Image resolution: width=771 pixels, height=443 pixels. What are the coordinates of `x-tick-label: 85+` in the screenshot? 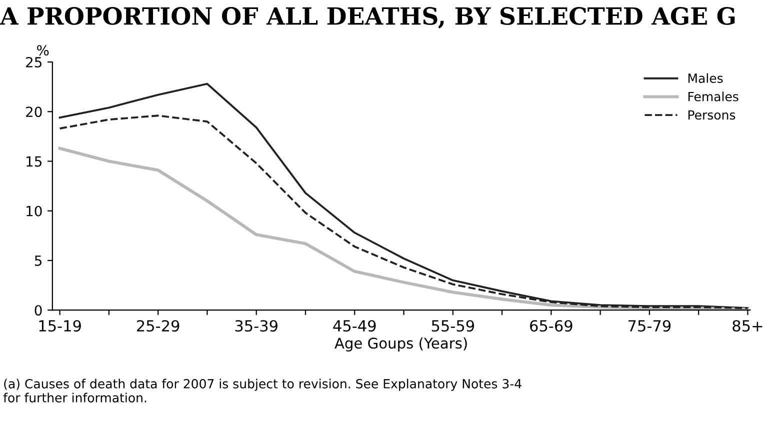 It's located at (747, 326).